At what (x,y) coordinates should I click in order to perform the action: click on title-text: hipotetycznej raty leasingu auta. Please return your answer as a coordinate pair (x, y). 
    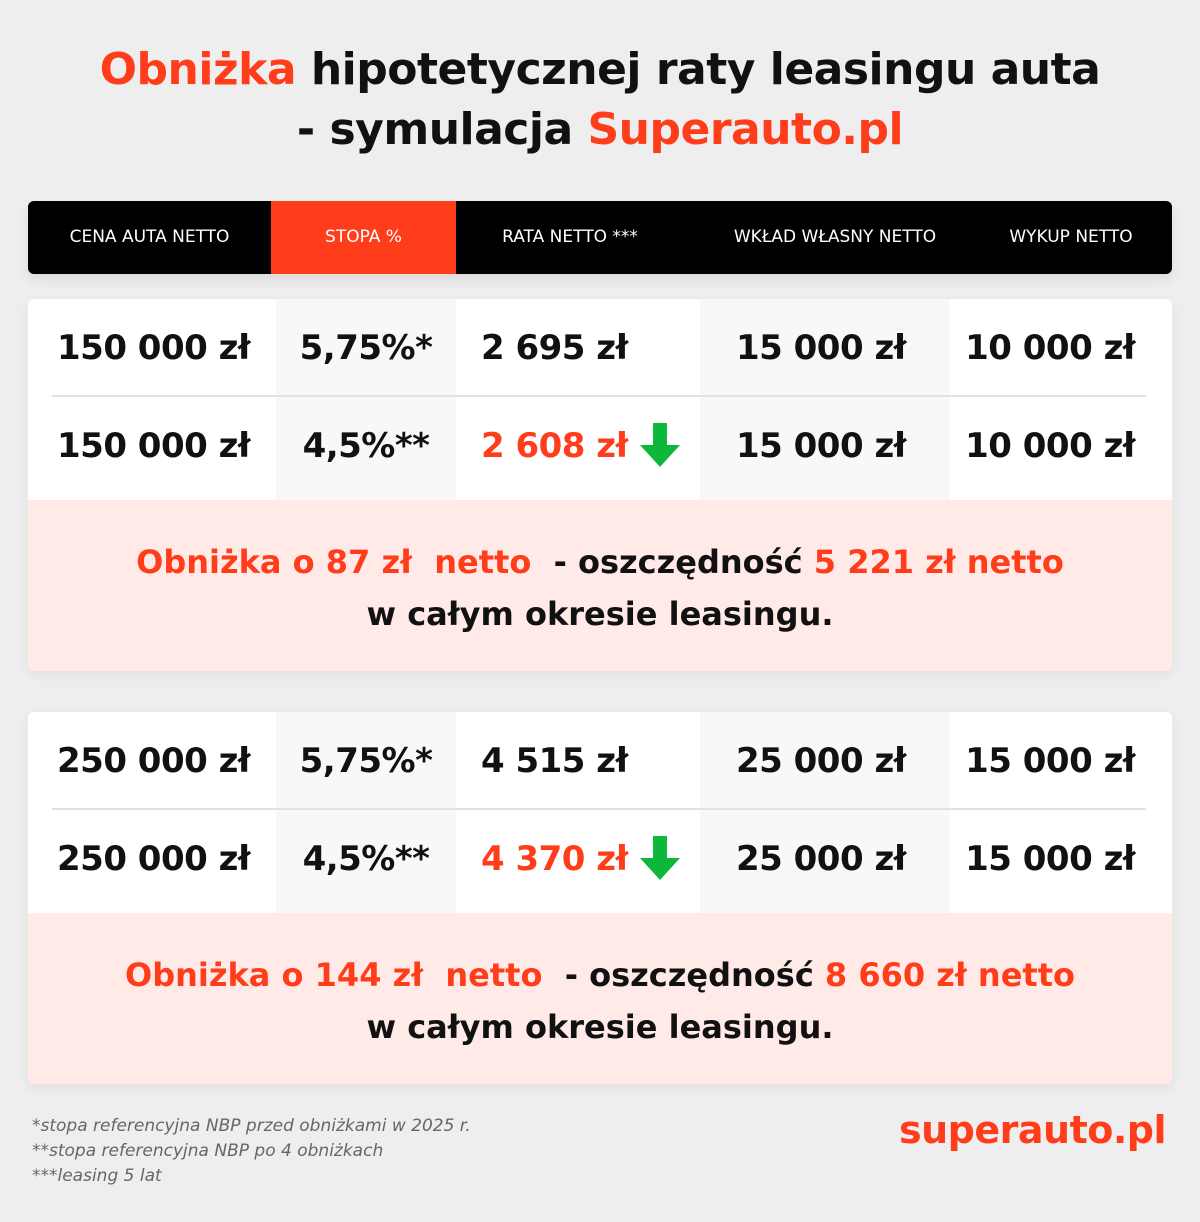
    Looking at the image, I should click on (698, 69).